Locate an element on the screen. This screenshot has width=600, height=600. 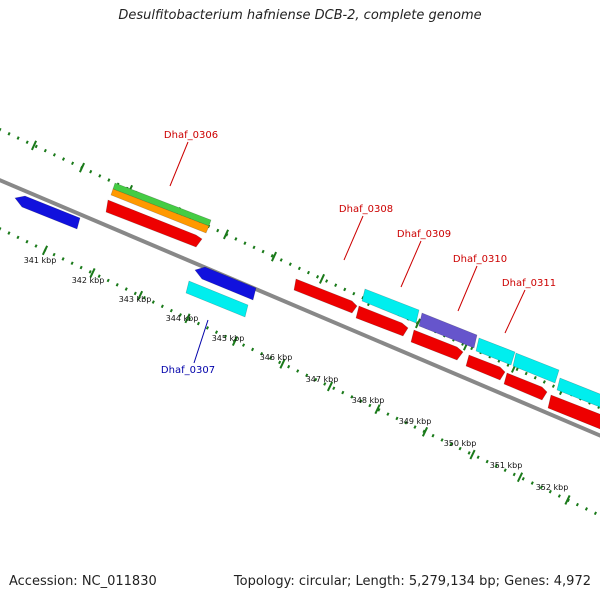
gene-label-dhaf-0306: Dhaf_0306 is located at coordinates (191, 135).